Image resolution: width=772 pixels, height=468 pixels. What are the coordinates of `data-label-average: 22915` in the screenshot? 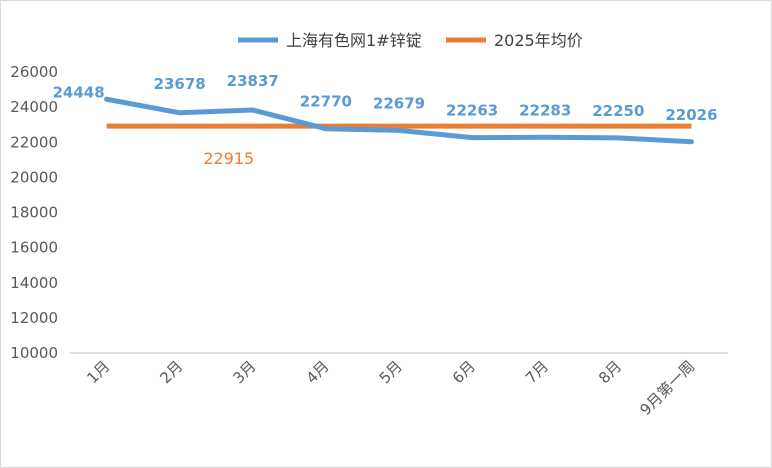 It's located at (228, 158).